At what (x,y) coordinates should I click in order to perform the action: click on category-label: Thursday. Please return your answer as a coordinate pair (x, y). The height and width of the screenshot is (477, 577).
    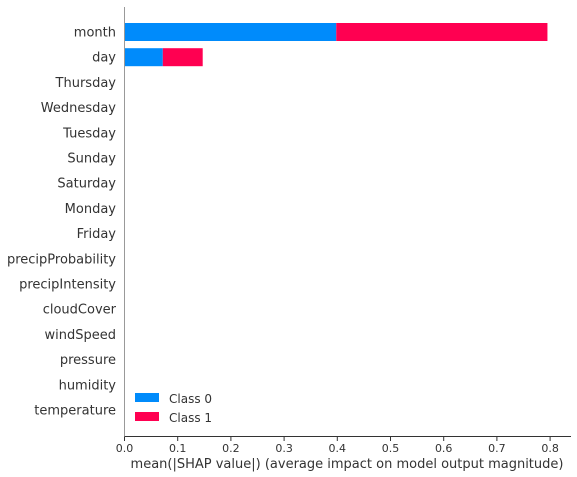
    Looking at the image, I should click on (86, 83).